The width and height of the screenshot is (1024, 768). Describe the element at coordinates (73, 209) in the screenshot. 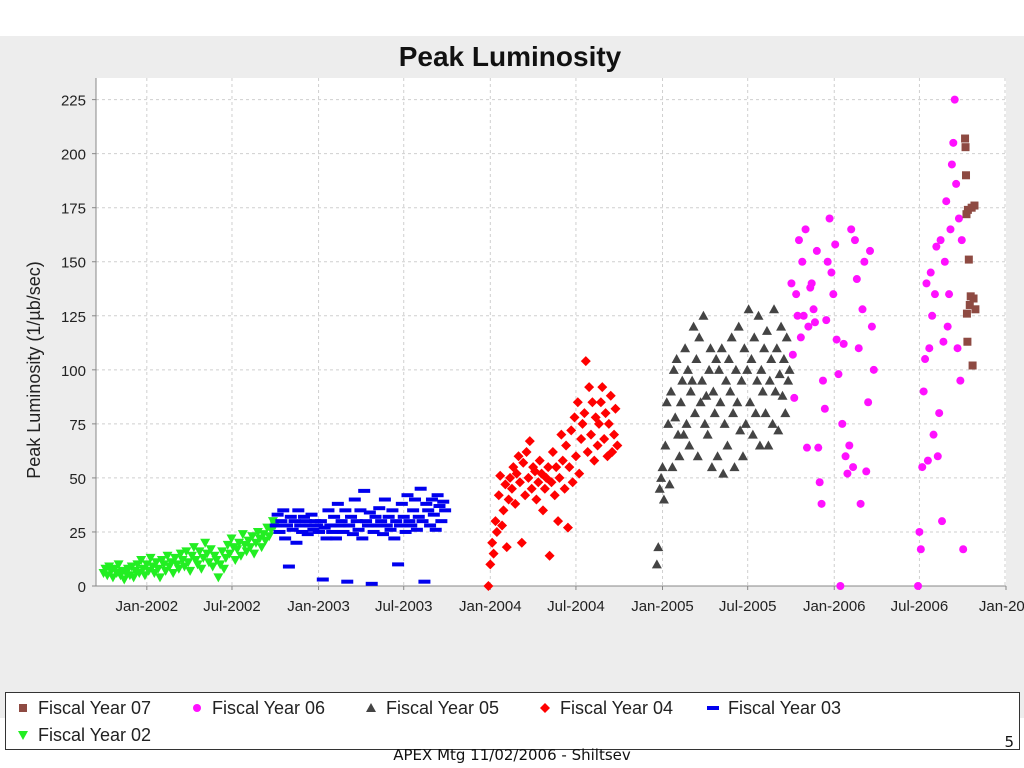

I see `y-tick-label: 175` at that location.